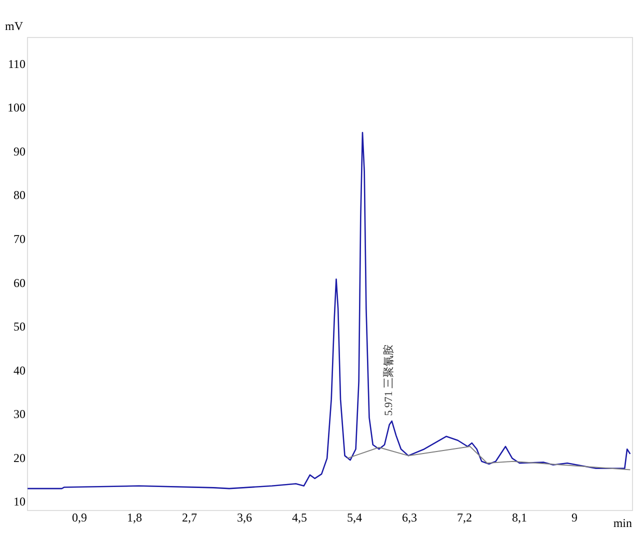  What do you see at coordinates (574, 517) in the screenshot?
I see `x-tick-label: 9` at bounding box center [574, 517].